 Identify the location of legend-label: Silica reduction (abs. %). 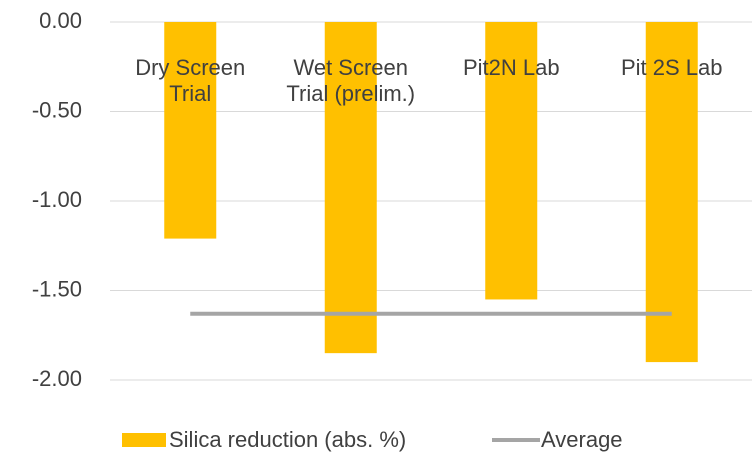
(287, 439).